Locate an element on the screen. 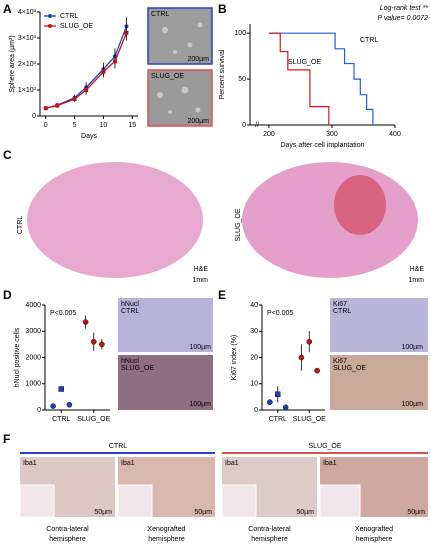  series-label: CTRL is located at coordinates (369, 40).